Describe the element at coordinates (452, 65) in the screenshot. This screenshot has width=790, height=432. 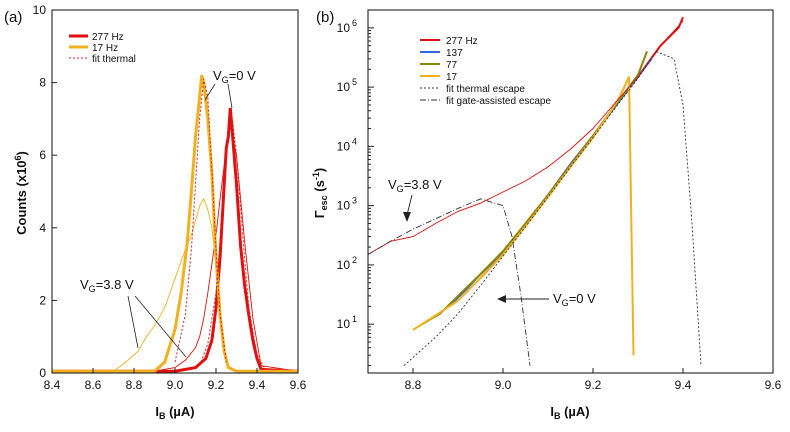
I see `legend-b-77: 77` at that location.